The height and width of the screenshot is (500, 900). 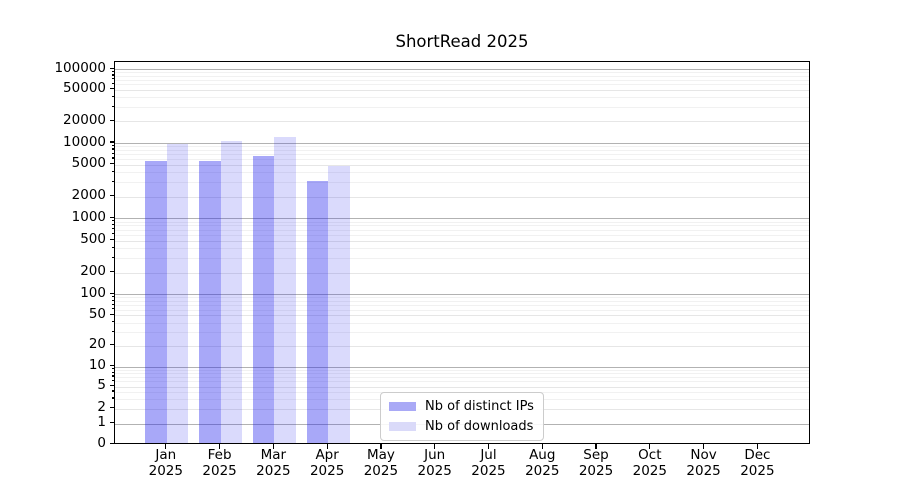 What do you see at coordinates (101, 443) in the screenshot?
I see `y-tick-label: 0` at bounding box center [101, 443].